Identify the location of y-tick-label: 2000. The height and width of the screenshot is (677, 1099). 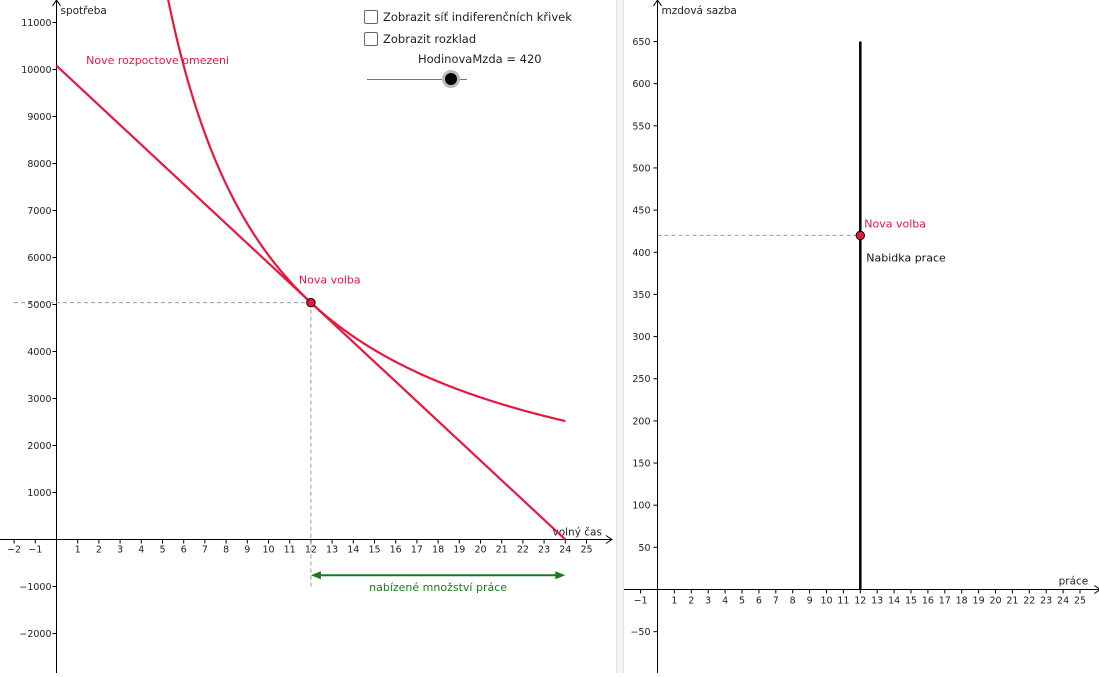
(39, 446).